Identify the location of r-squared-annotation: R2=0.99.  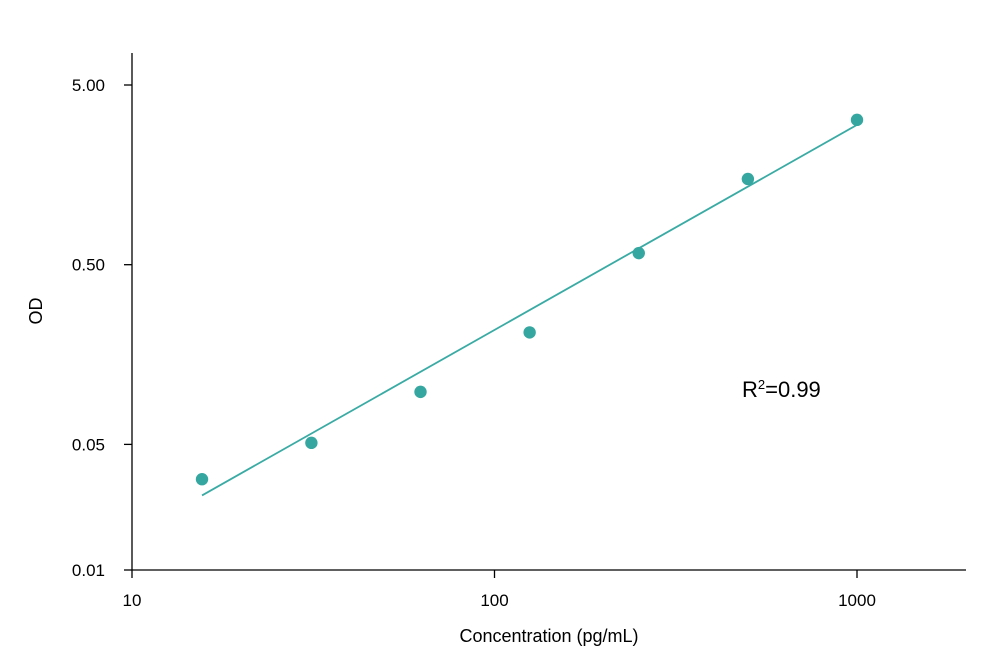
(781, 389).